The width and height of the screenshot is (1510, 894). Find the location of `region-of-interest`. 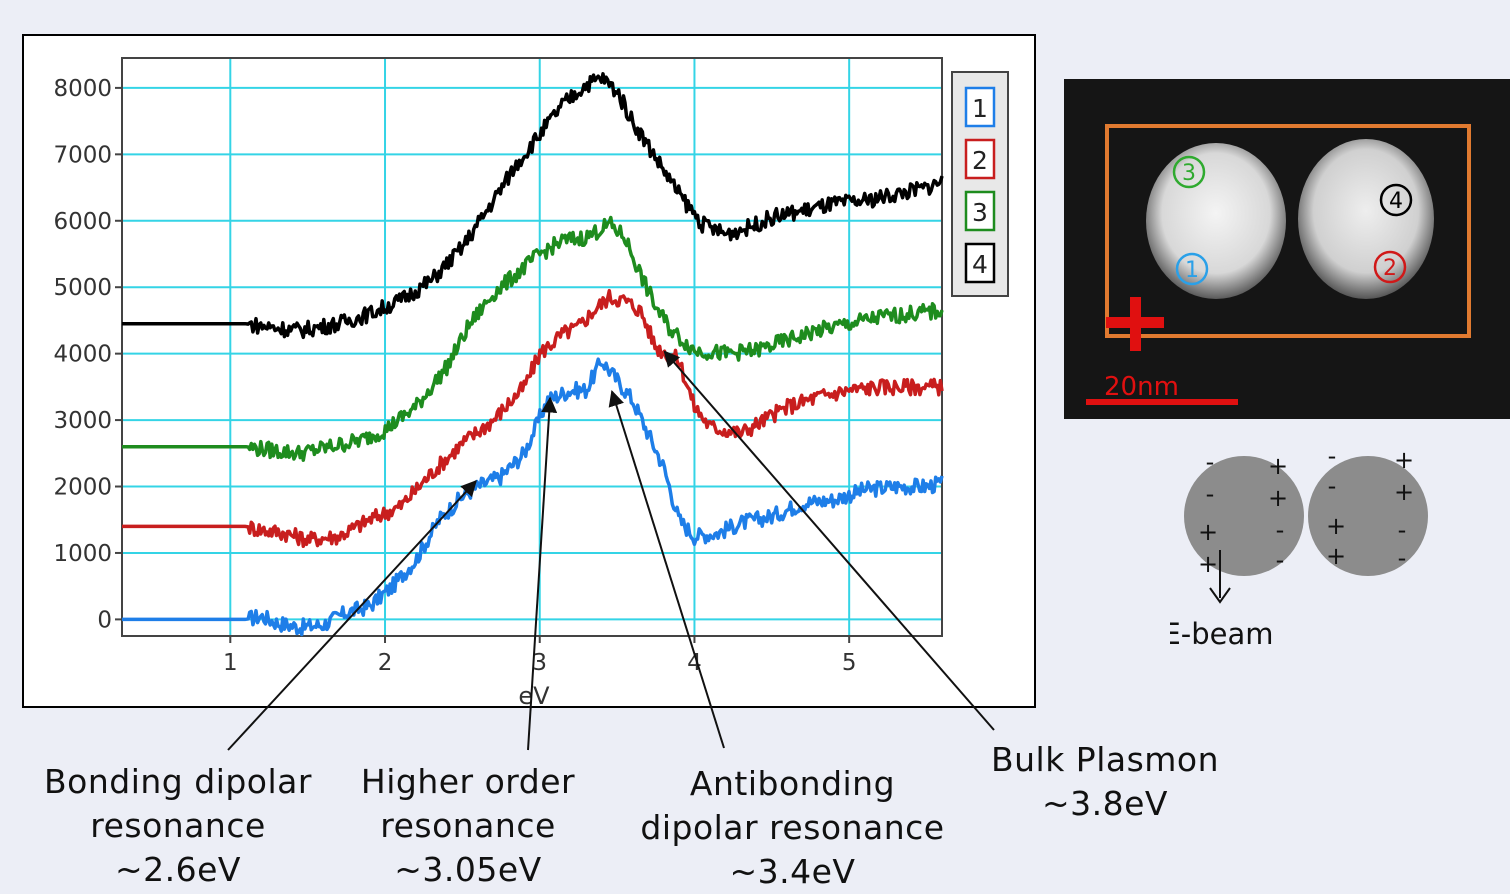

region-of-interest is located at coordinates (1288, 231).